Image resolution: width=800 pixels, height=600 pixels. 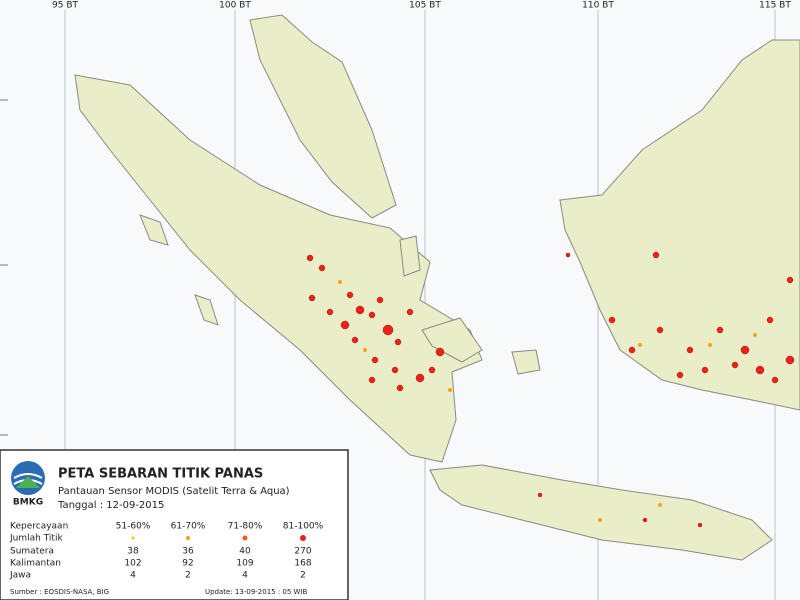 I want to click on siberut, so click(x=206, y=310).